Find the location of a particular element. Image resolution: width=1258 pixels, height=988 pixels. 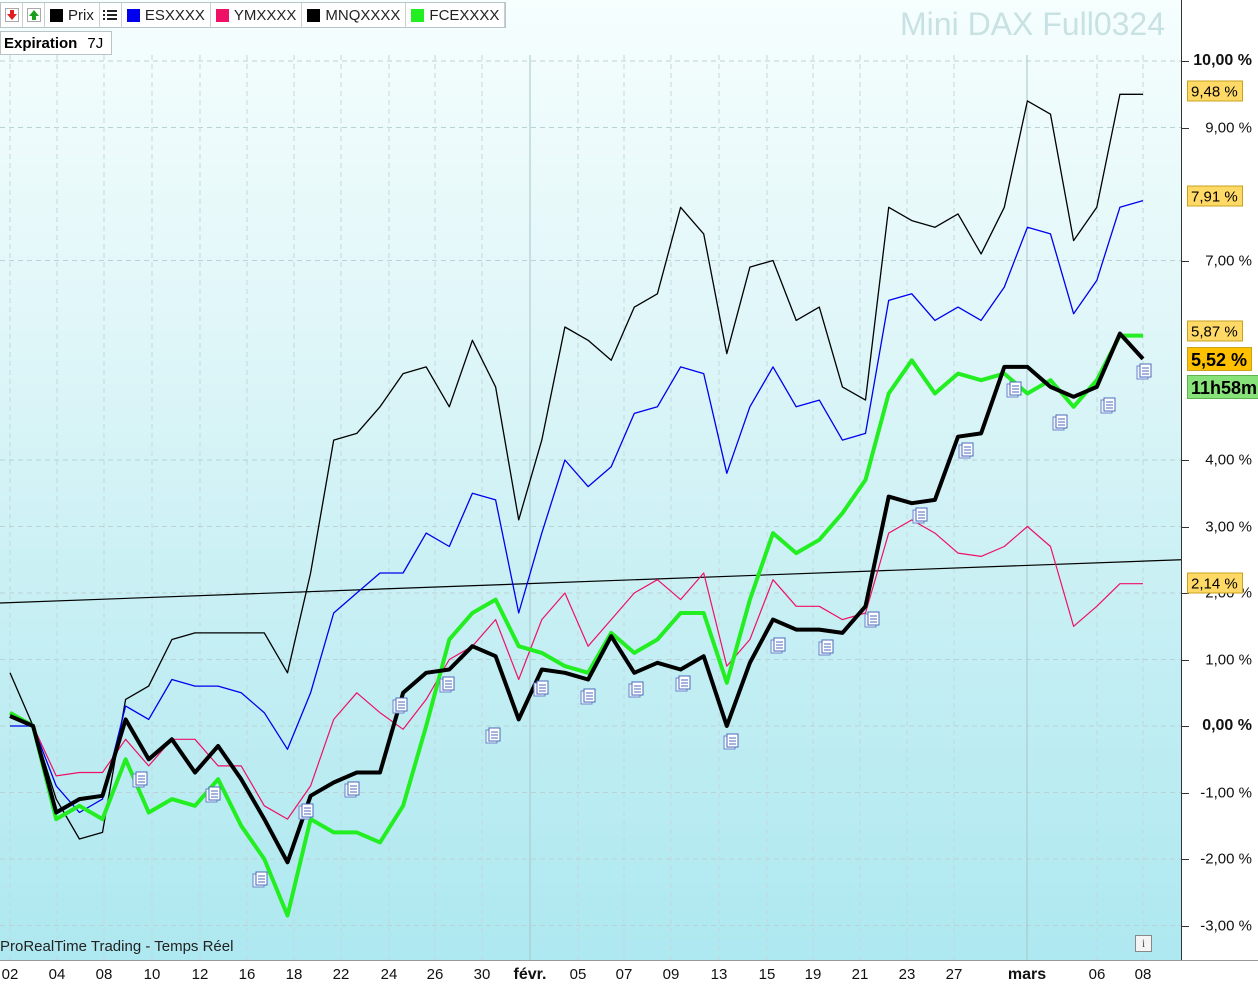

red-down-arrow-icon is located at coordinates (11, 15).